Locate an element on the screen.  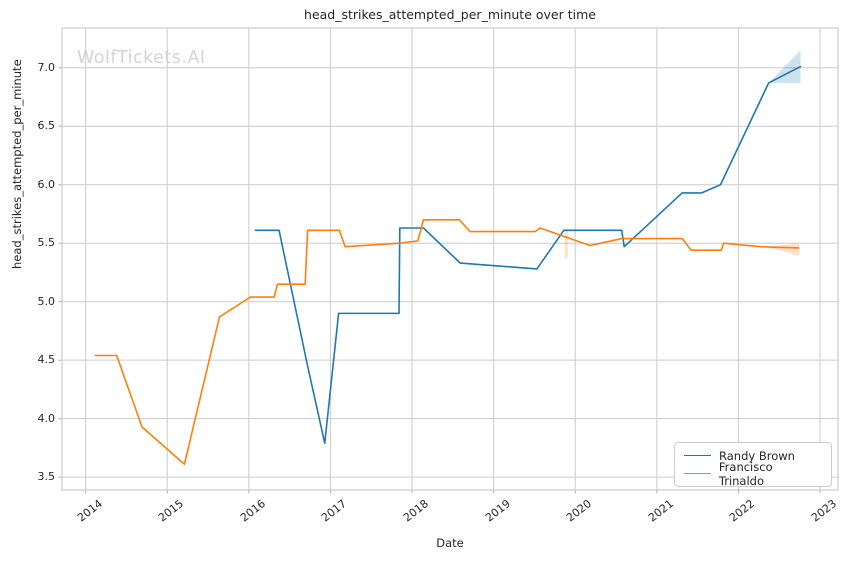
y-tick-label: 5.5 is located at coordinates (46, 243).